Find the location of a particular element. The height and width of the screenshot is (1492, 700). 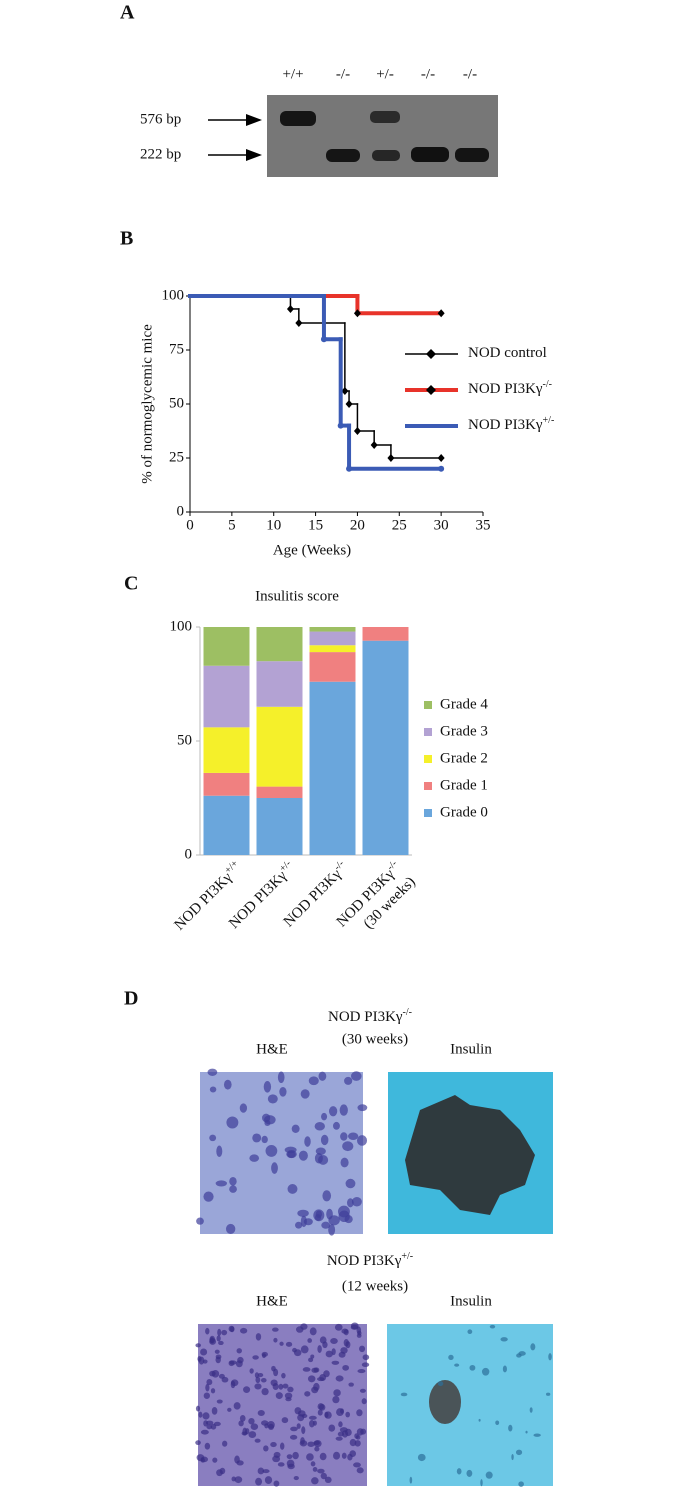

x-axis-label: Age (Weeks) is located at coordinates (312, 550).